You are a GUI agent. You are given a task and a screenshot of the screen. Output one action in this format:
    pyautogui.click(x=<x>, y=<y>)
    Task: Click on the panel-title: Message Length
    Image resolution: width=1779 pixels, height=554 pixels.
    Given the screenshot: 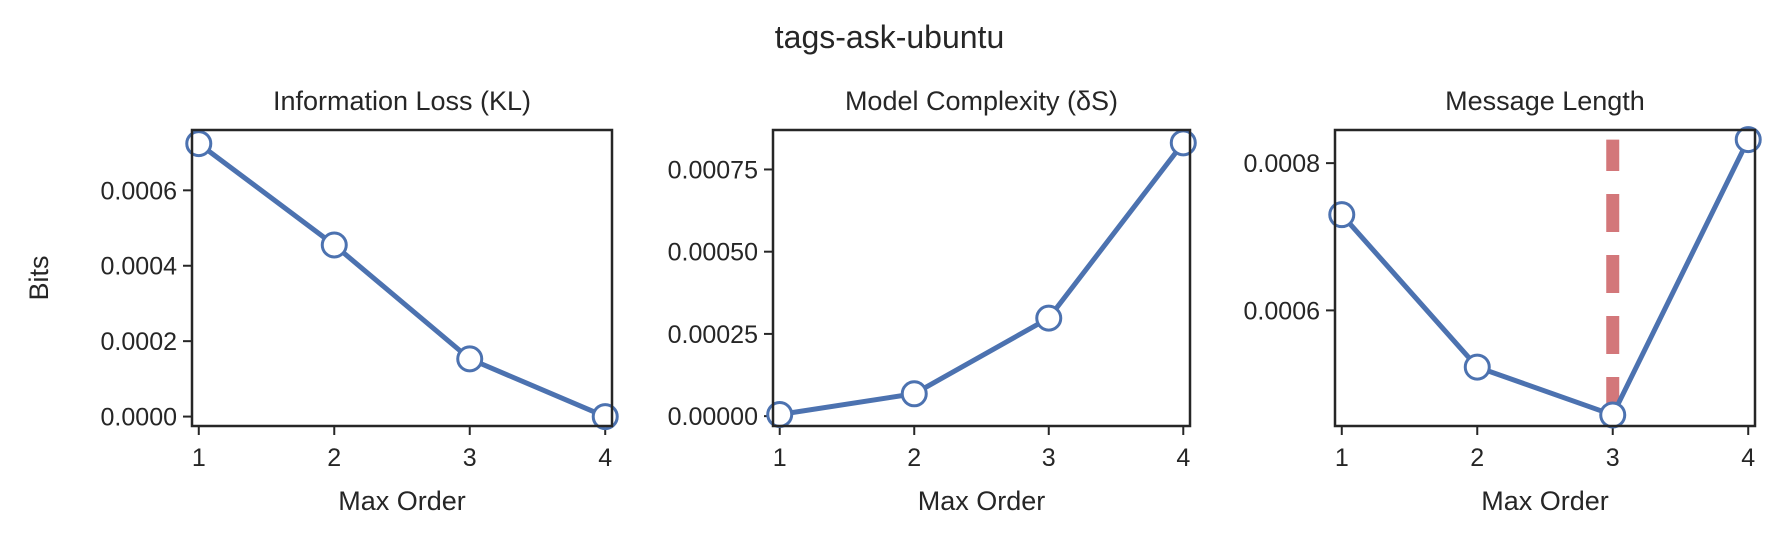 What is the action you would take?
    pyautogui.click(x=1545, y=101)
    